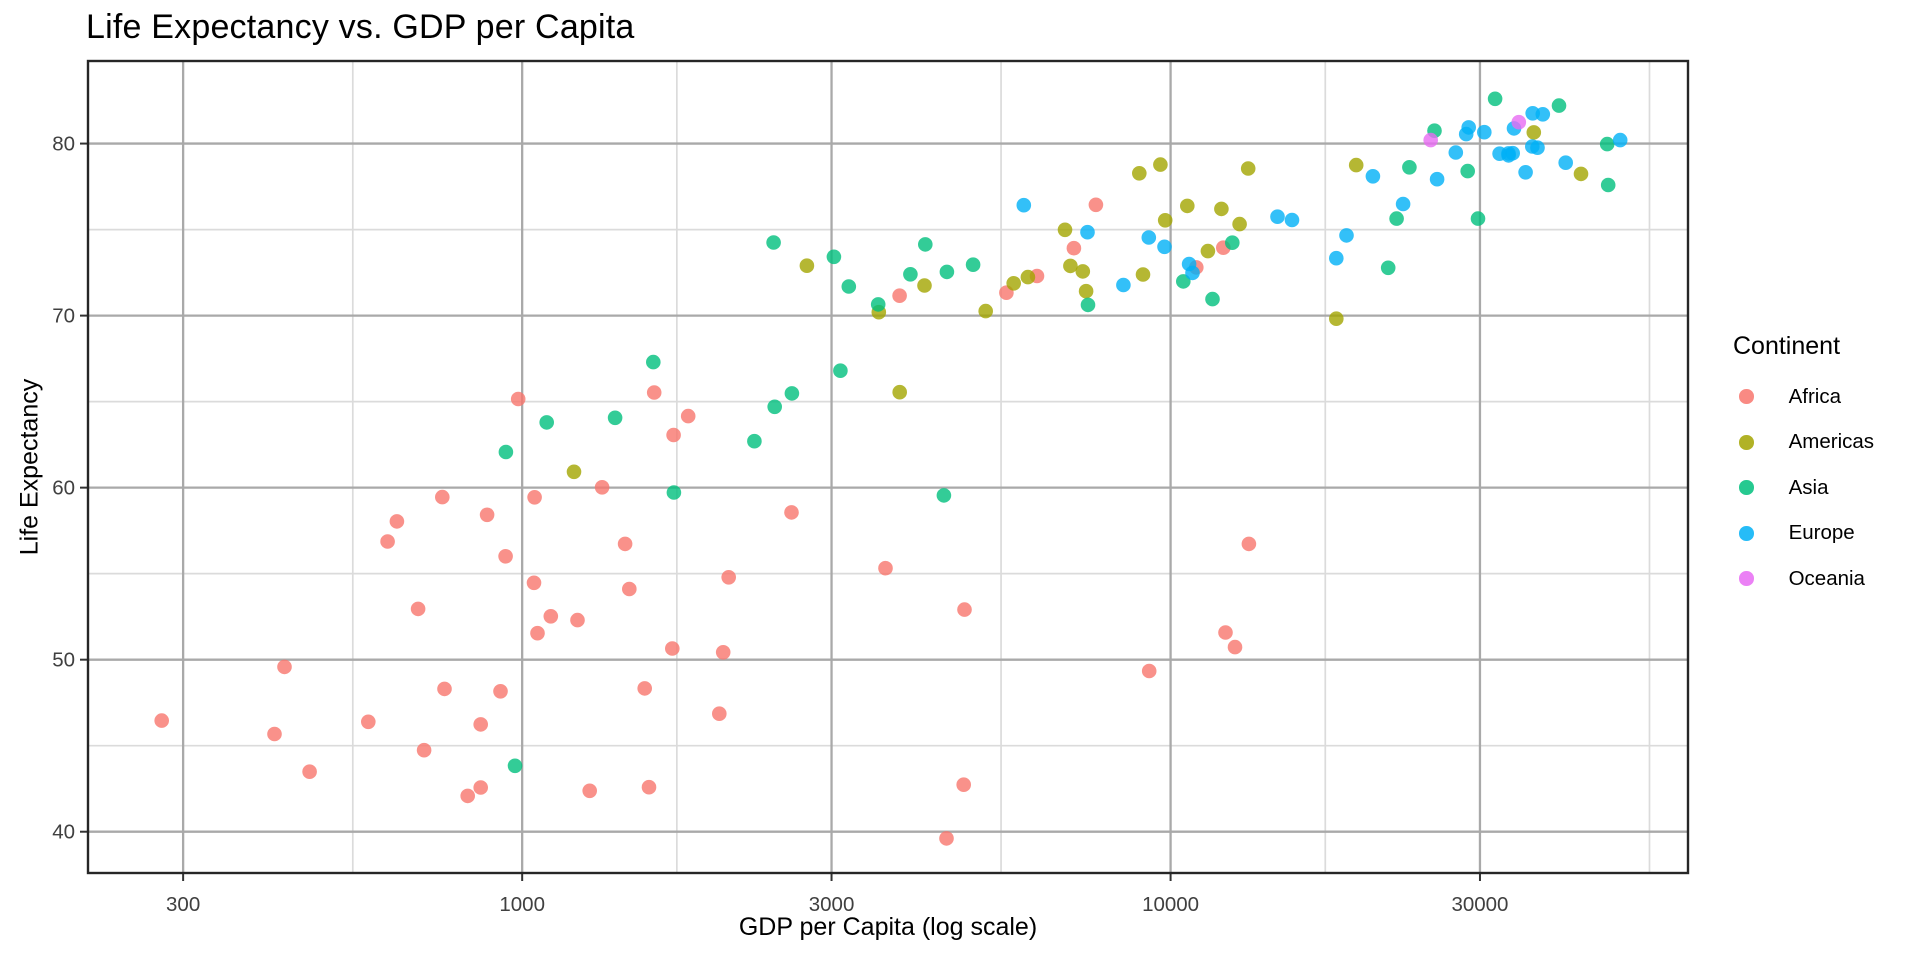  I want to click on legend-item-label: Americas, so click(1831, 442).